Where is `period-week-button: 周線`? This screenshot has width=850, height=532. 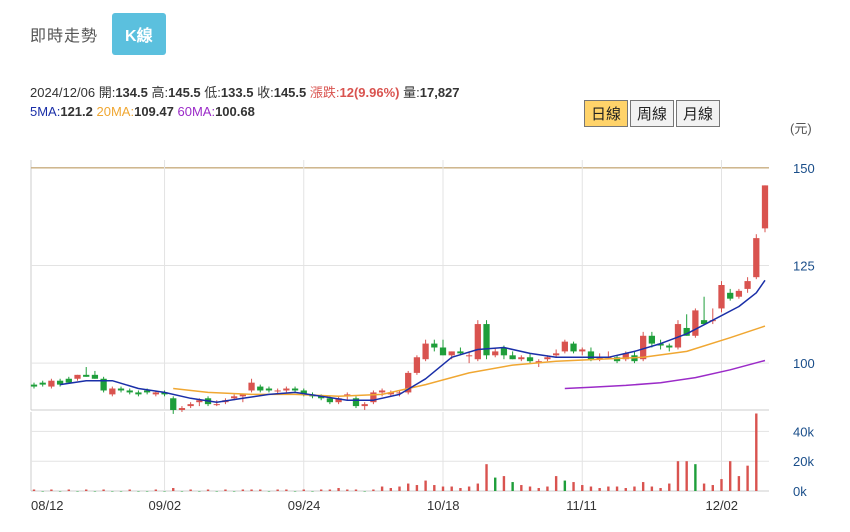 period-week-button: 周線 is located at coordinates (652, 113).